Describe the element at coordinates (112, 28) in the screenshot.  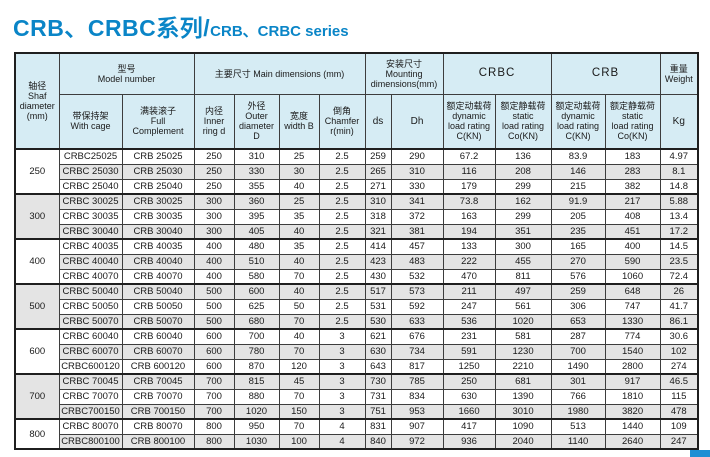
I see `page-title-cn: CRB、CRBC系列/` at that location.